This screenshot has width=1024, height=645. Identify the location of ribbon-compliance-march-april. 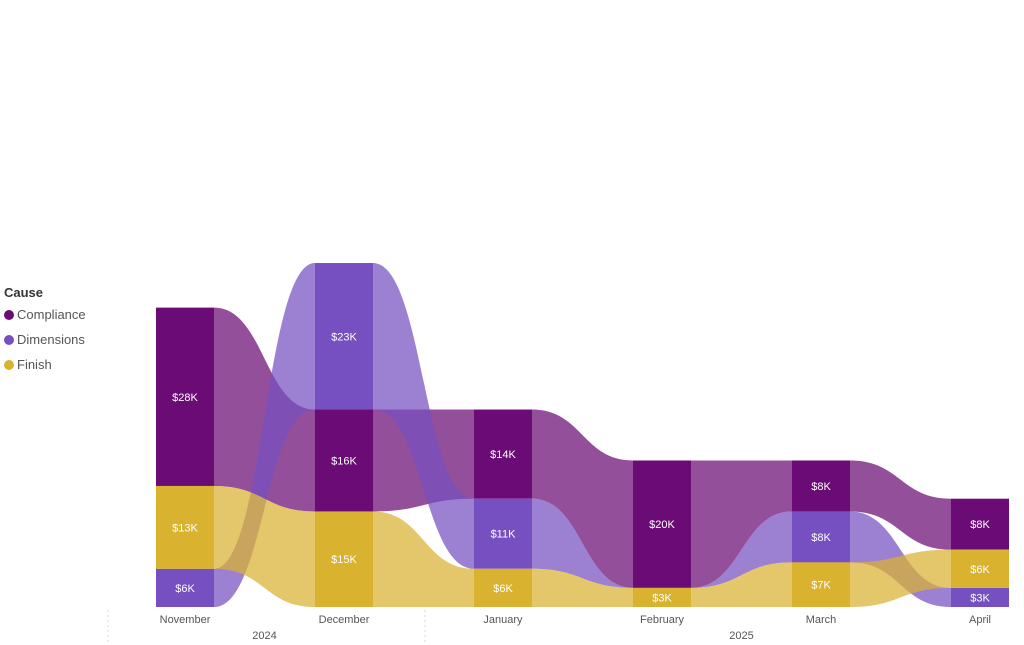
(900, 505).